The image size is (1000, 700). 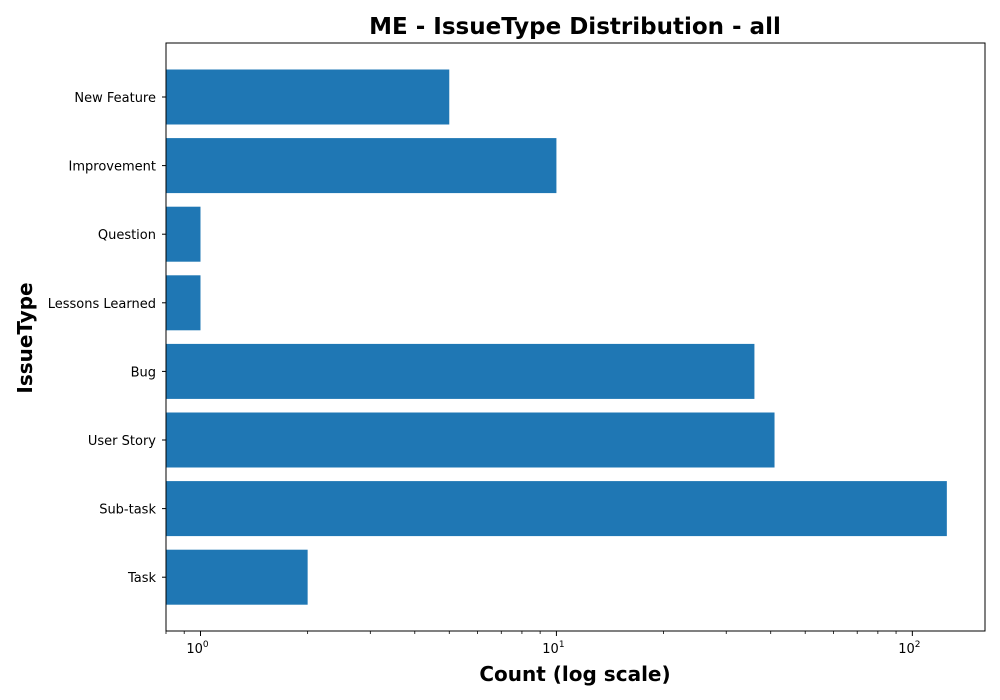 I want to click on x-axis: 100 10¹ 10², so click(x=542, y=644).